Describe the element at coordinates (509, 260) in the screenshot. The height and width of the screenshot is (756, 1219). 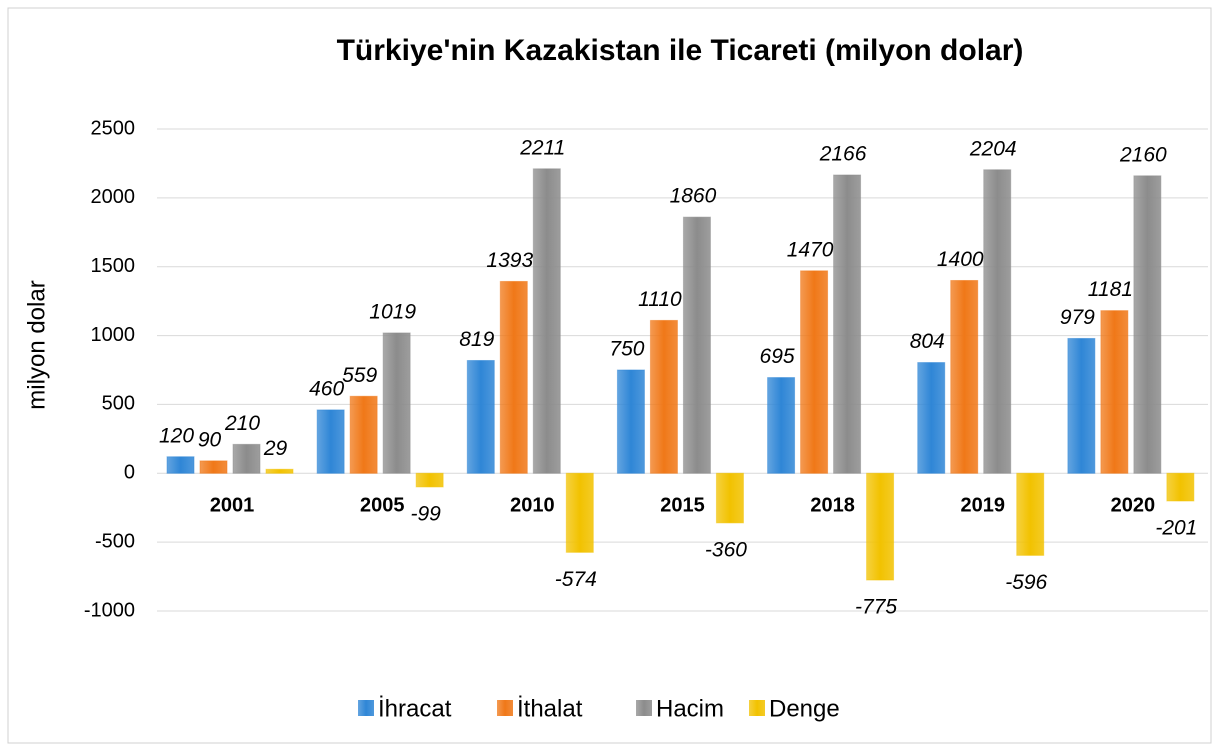
I see `data-label: 1393` at that location.